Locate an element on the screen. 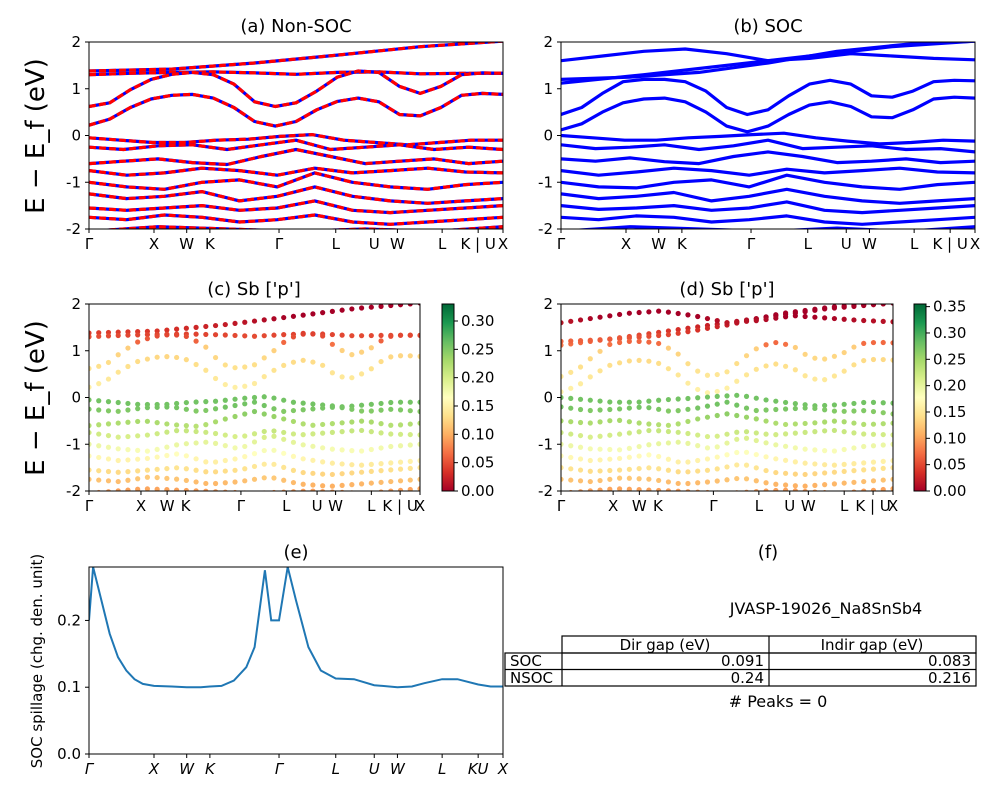  panel-c-xtick-label: Γ is located at coordinates (89, 506).